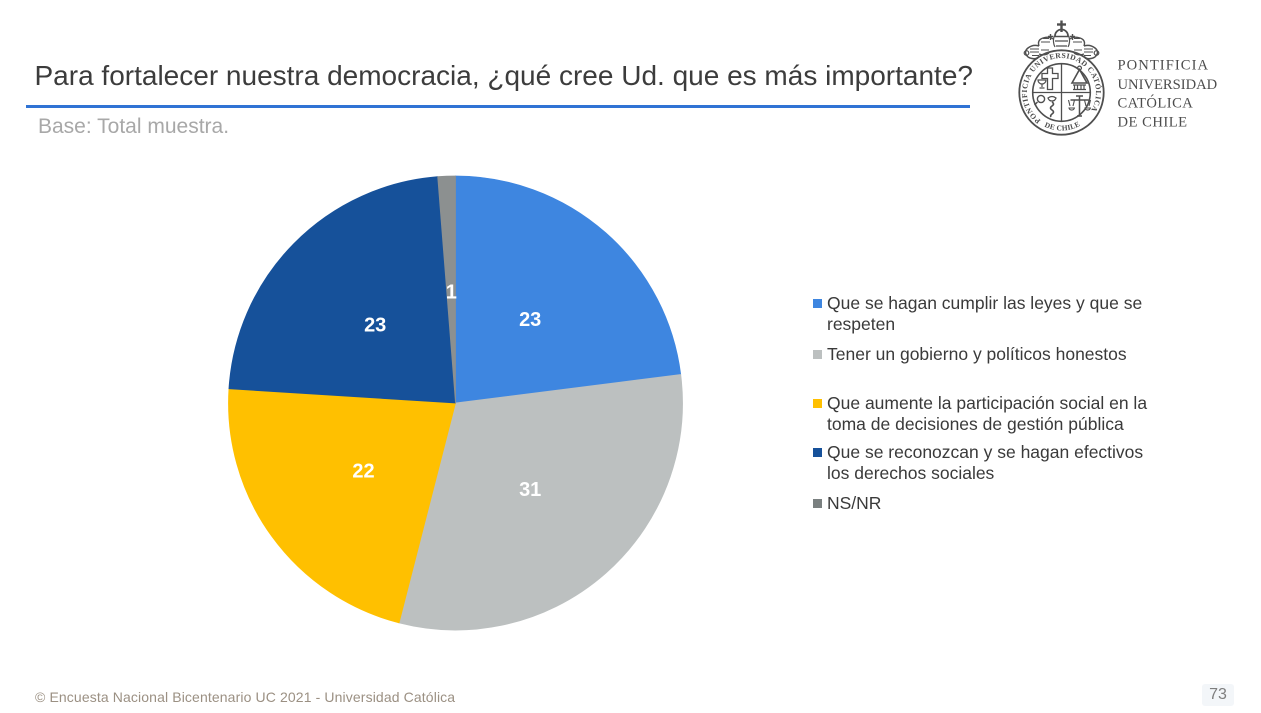  What do you see at coordinates (1168, 85) in the screenshot?
I see `svg-text: UNIVERSIDAD` at bounding box center [1168, 85].